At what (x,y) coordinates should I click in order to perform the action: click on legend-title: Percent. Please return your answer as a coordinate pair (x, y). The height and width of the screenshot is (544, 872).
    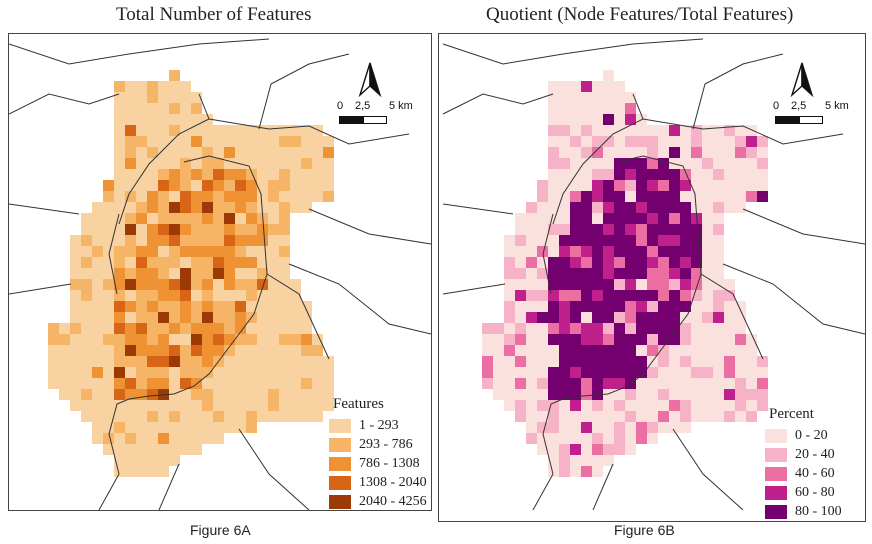
    Looking at the image, I should click on (791, 414).